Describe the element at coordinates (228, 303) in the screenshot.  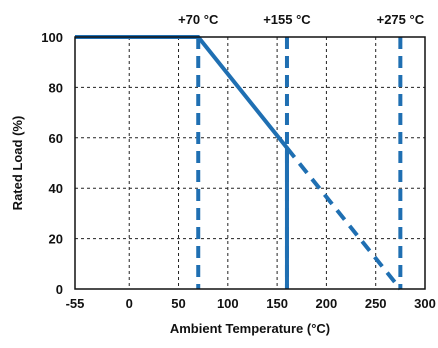
I see `x-tick-label: 100` at that location.